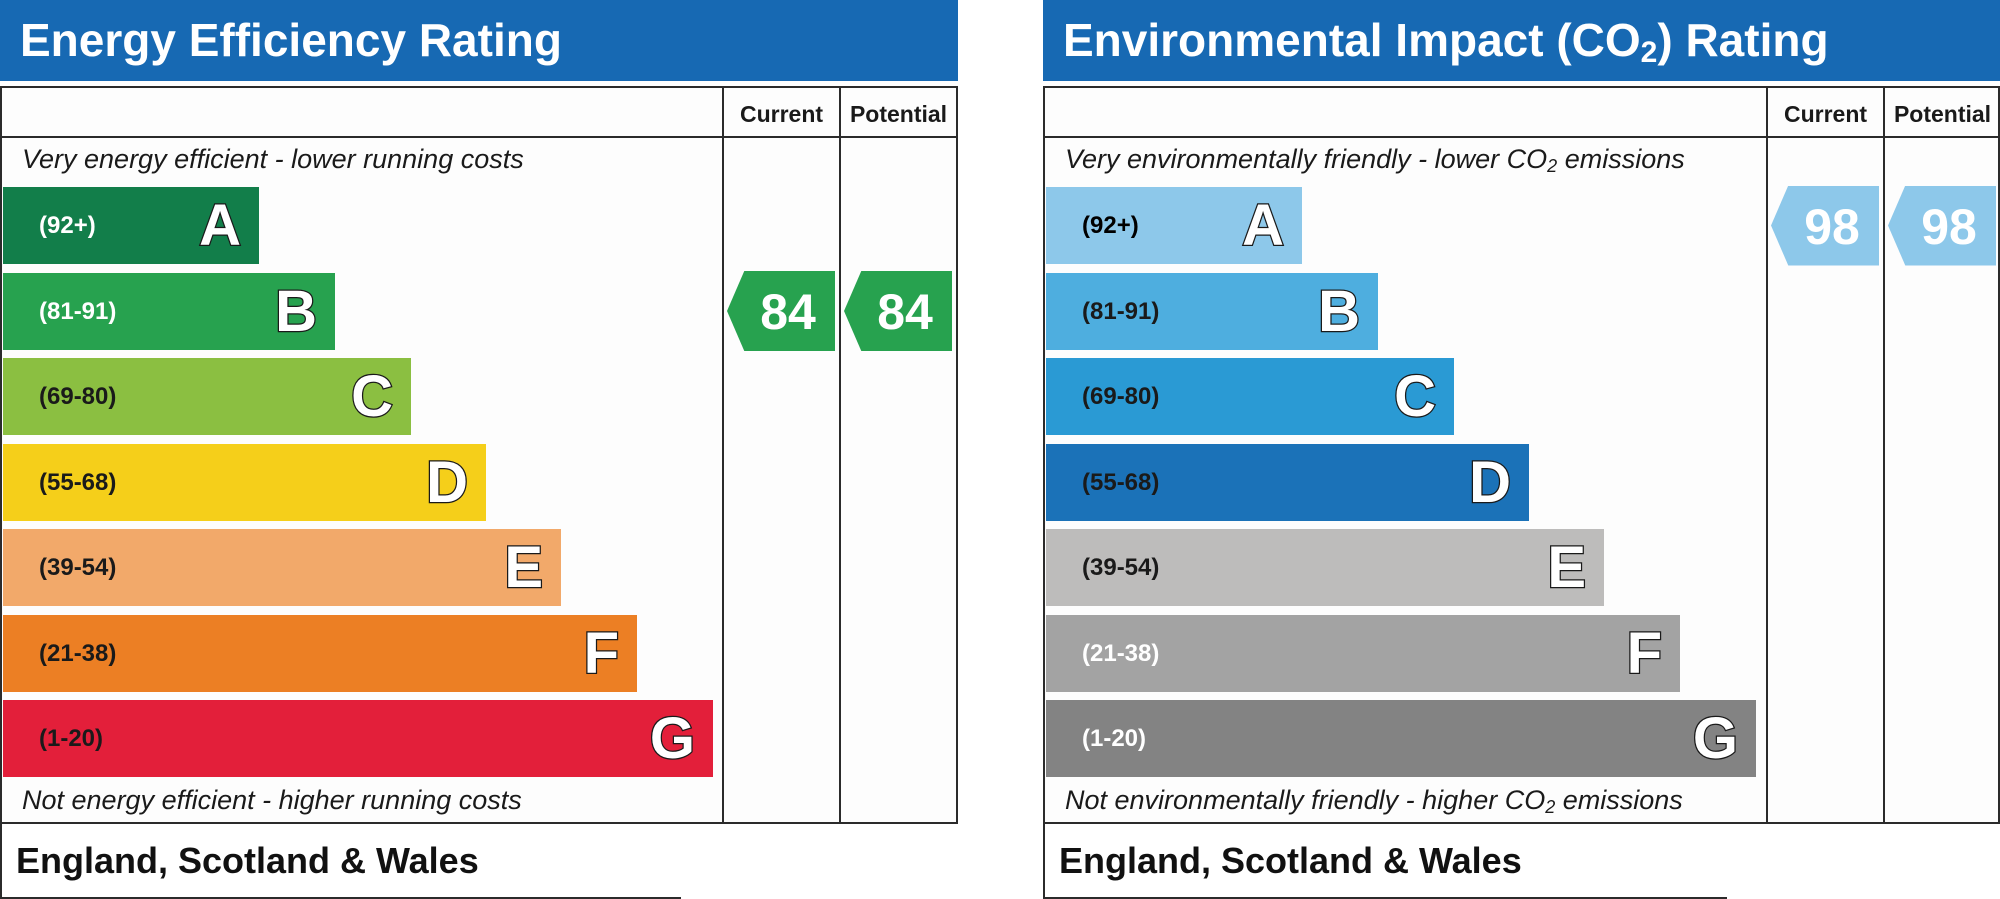 This screenshot has width=2000, height=899. What do you see at coordinates (781, 311) in the screenshot?
I see `current-rating-indicator: 84` at bounding box center [781, 311].